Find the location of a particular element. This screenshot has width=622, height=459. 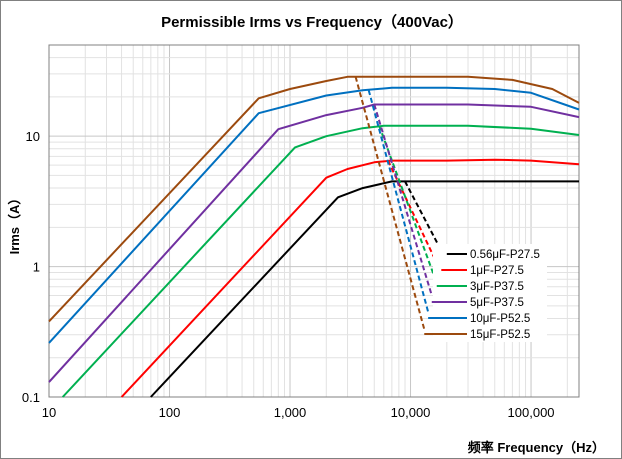

legend-label: 3μF-P37.5 is located at coordinates (497, 287).